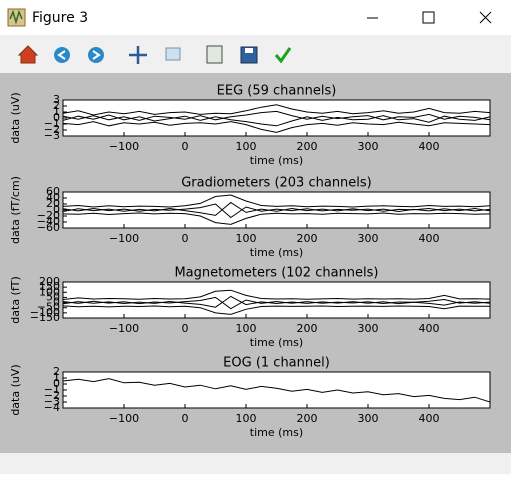 The width and height of the screenshot is (511, 478). What do you see at coordinates (283, 55) in the screenshot?
I see `edit-button` at bounding box center [283, 55].